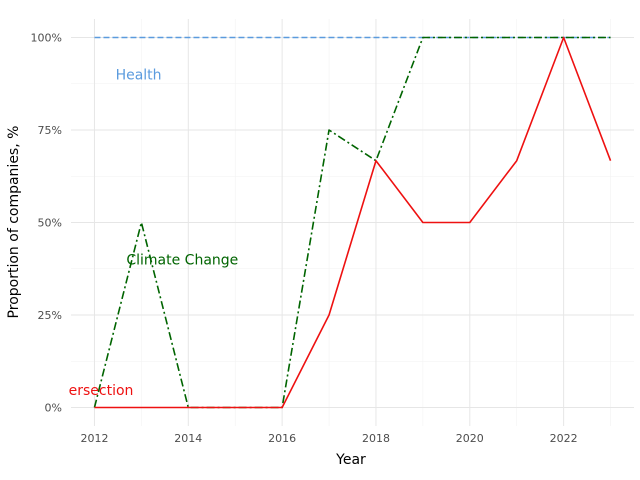  I want to click on y-axis-title: Proportion of companies, %, so click(14, 222).